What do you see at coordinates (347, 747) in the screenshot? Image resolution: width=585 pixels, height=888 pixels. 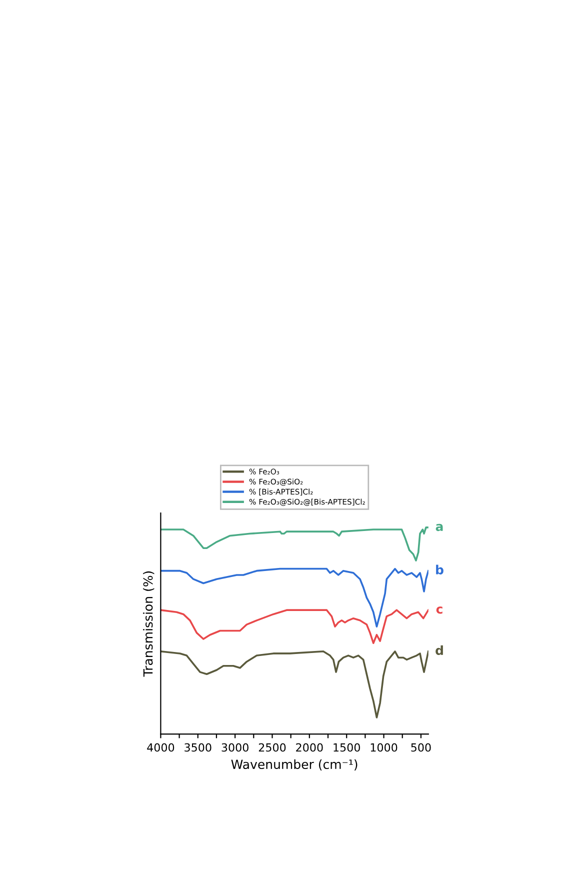 I see `x-tick-label: 1500` at bounding box center [347, 747].